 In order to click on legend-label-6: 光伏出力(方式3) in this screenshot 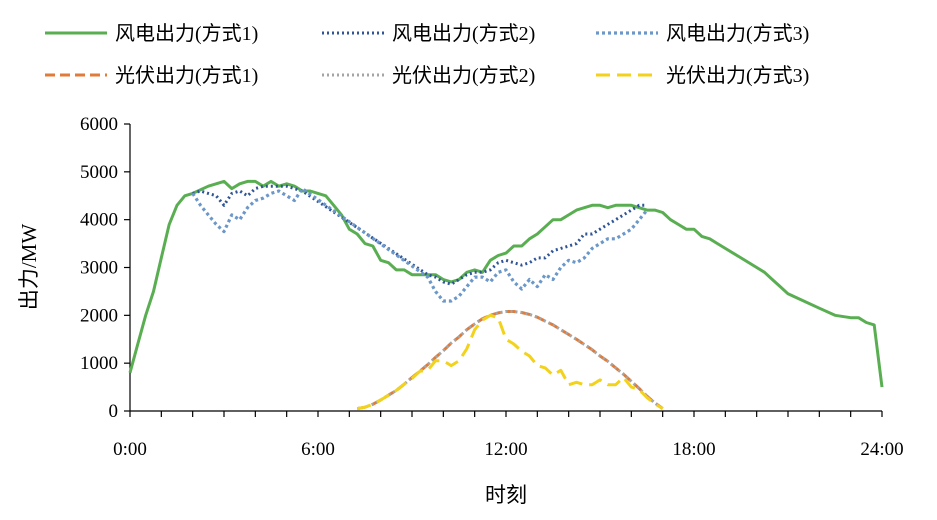, I will do `click(737, 75)`.